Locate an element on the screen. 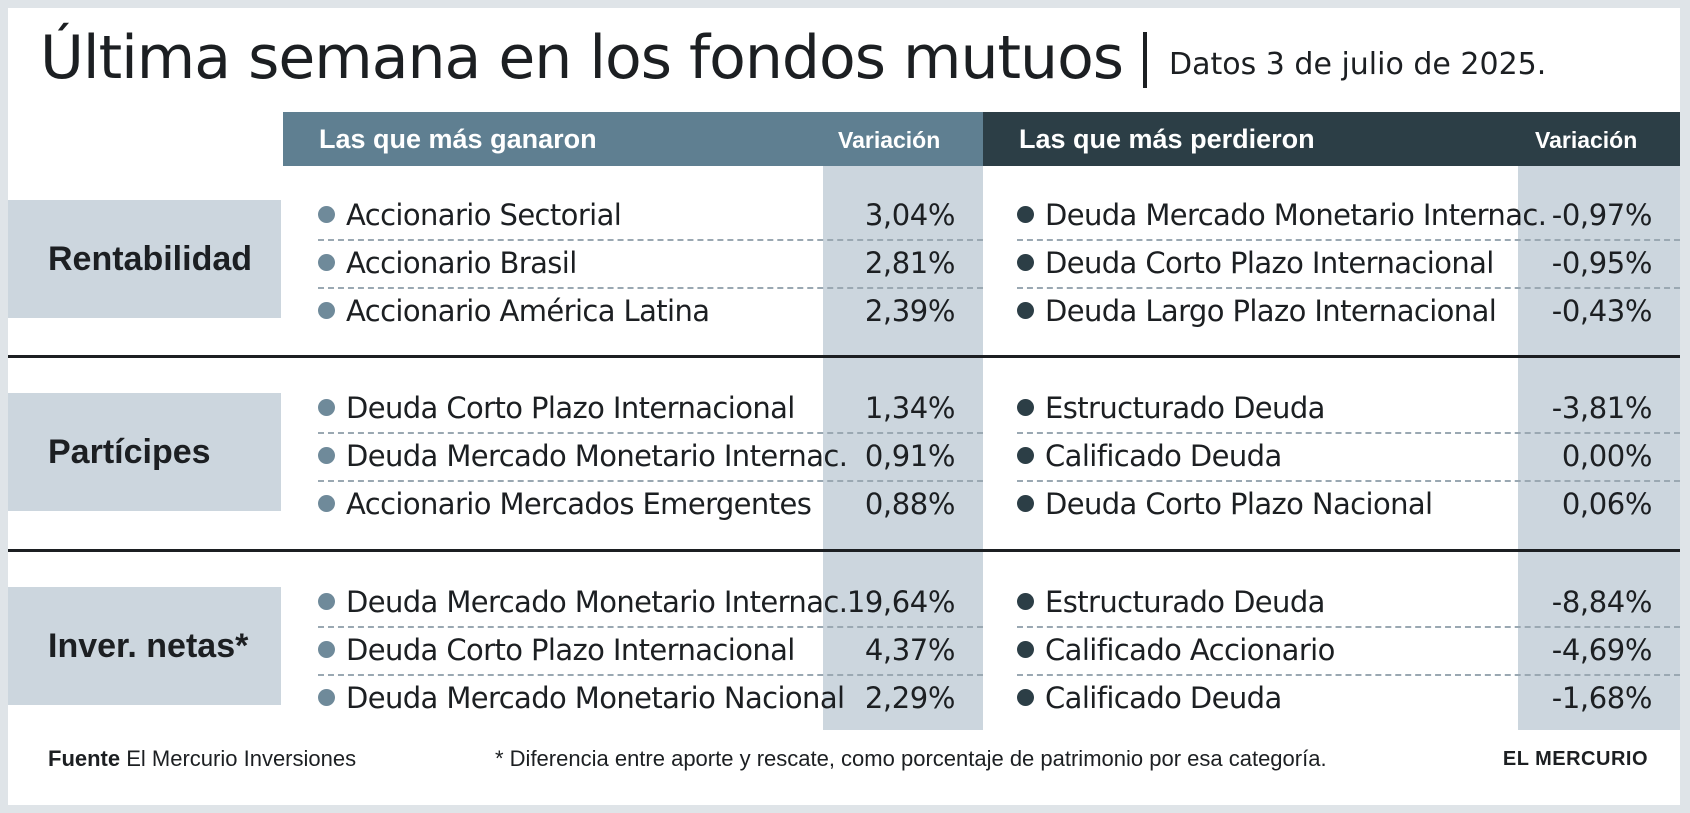 This screenshot has width=1690, height=813. fund-name: Calificado Accionario is located at coordinates (1190, 650).